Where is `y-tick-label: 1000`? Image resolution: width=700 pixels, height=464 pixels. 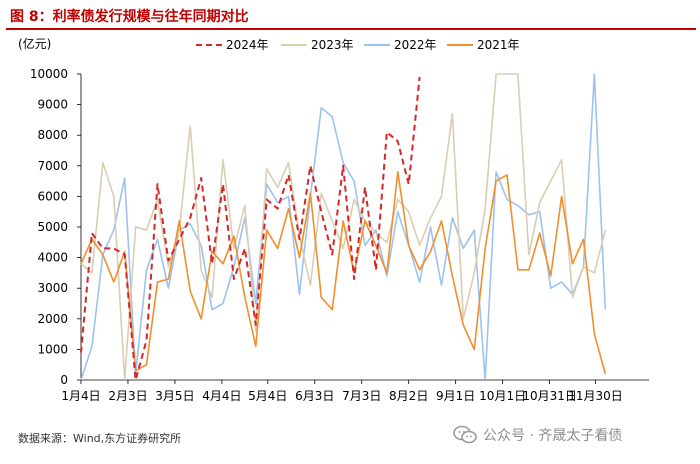 y-tick-label: 1000 is located at coordinates (52, 349).